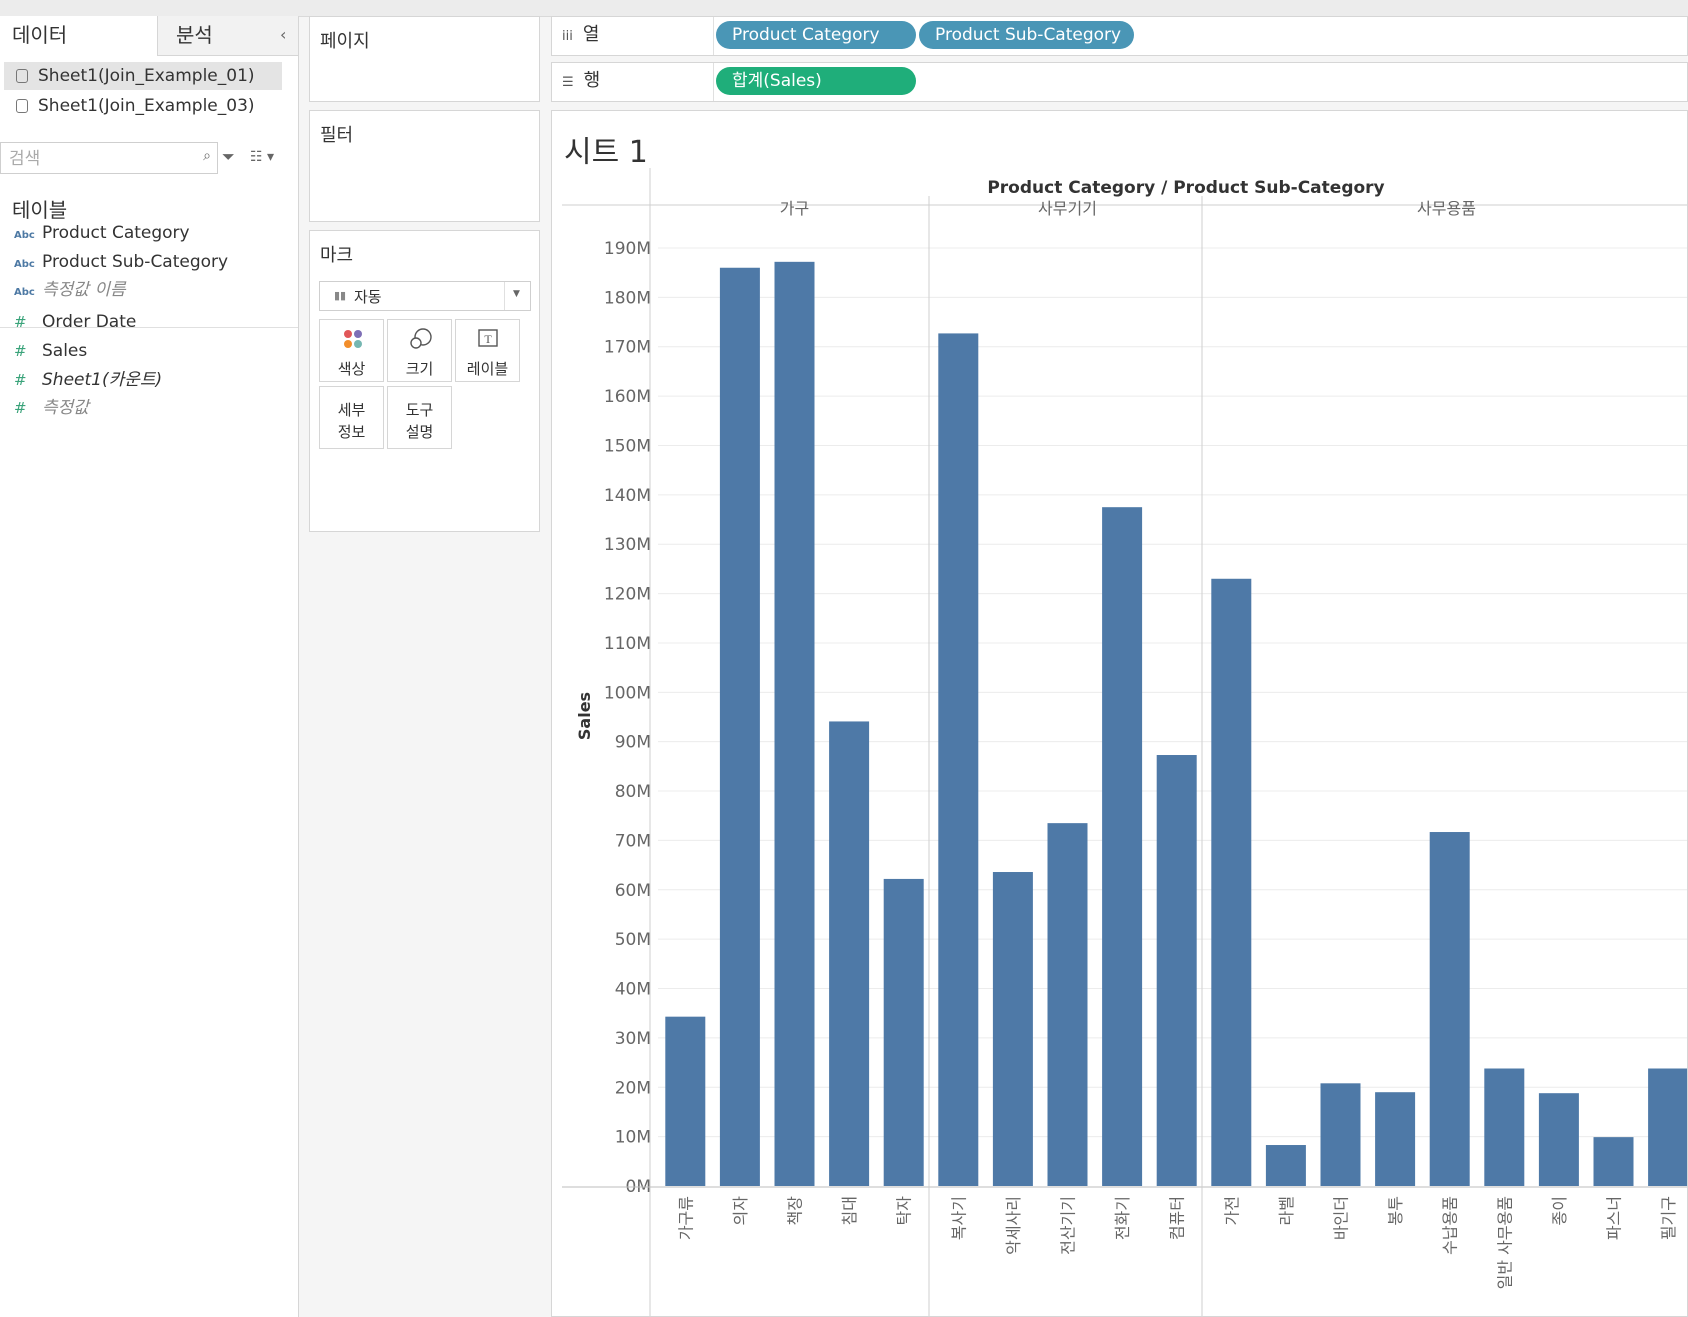 The width and height of the screenshot is (1688, 1317). Describe the element at coordinates (633, 36) in the screenshot. I see `columns-shelf-label: iii 열` at that location.